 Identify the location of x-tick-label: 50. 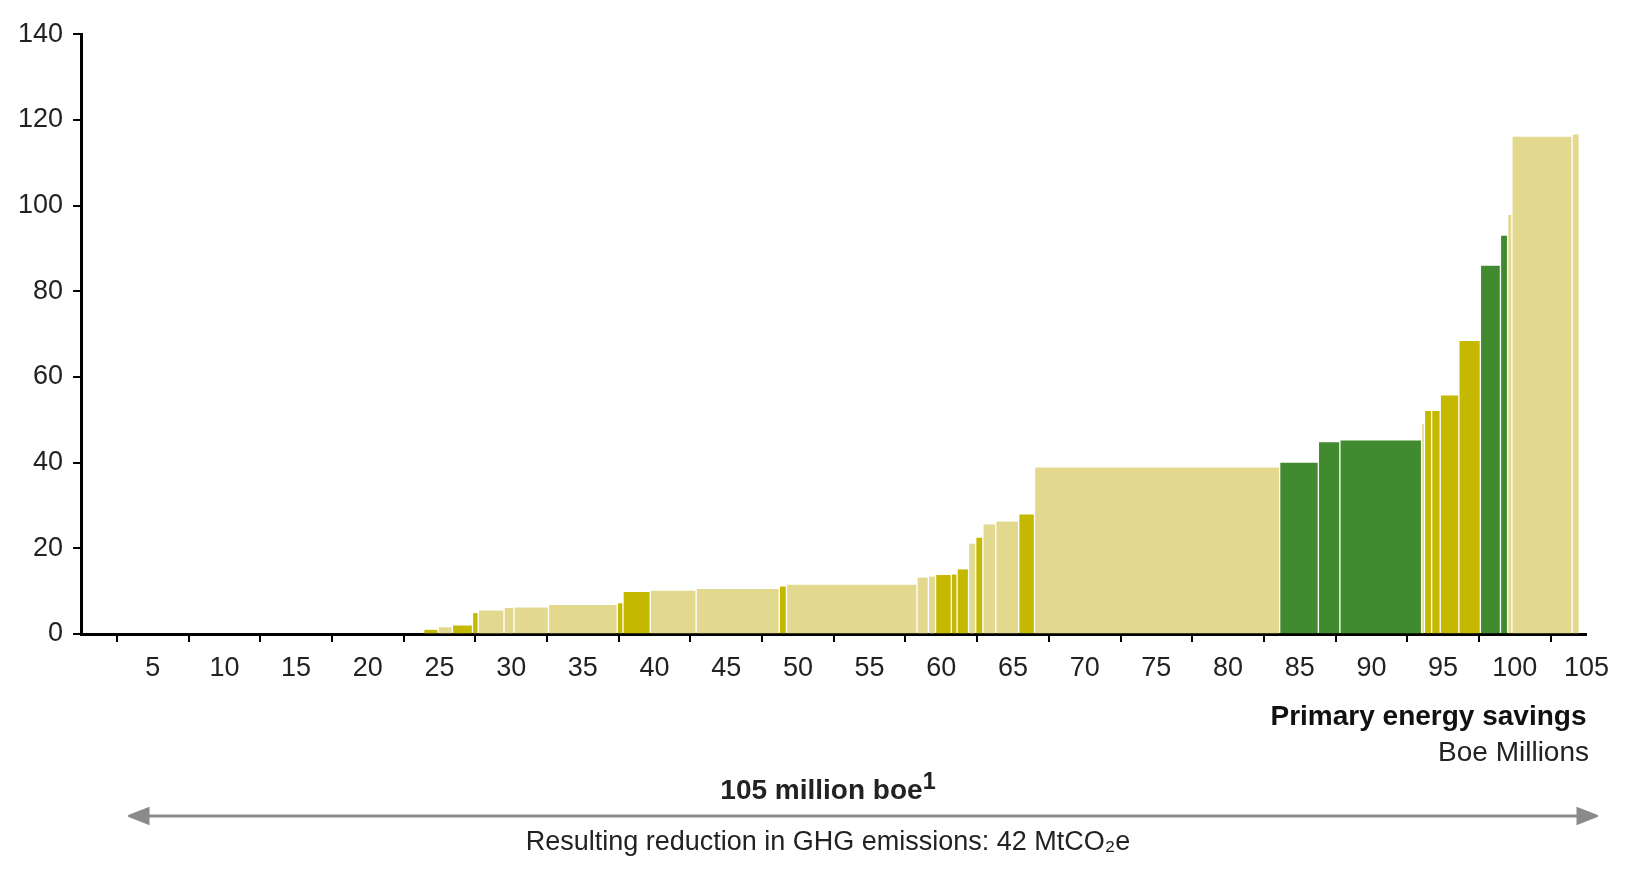
(797, 666).